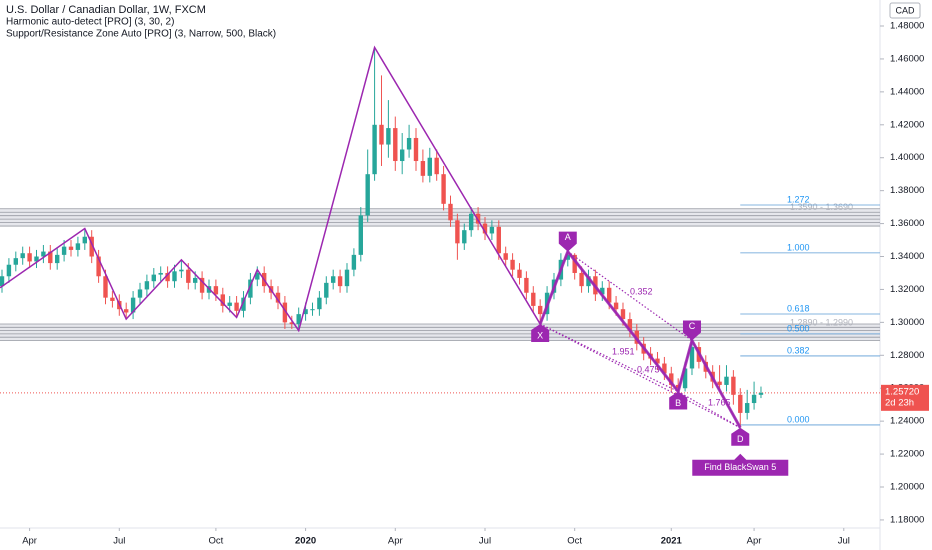 The width and height of the screenshot is (932, 550). I want to click on harmonic-point-label: A, so click(568, 237).